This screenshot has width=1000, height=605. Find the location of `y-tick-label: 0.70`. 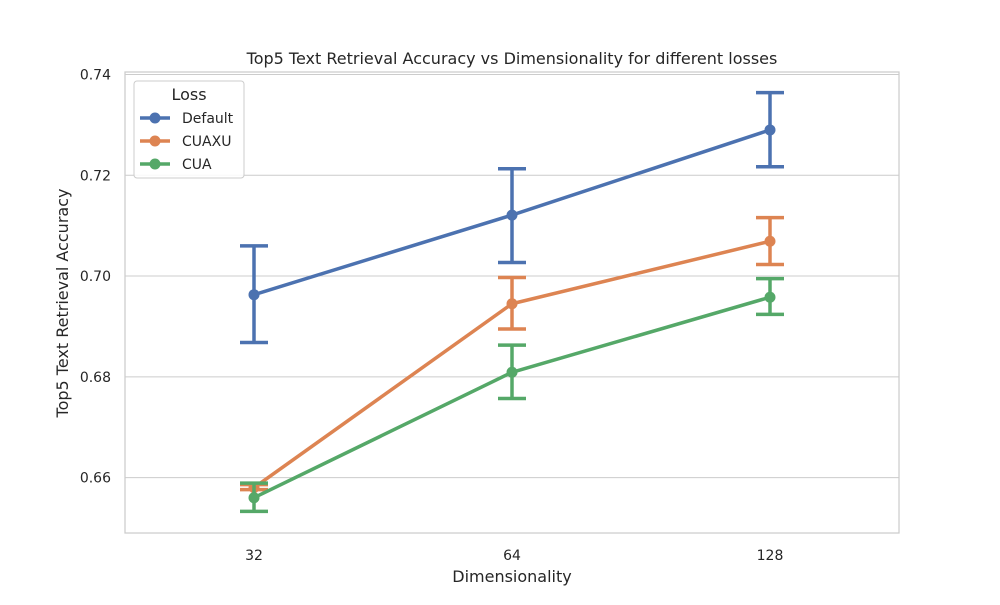

y-tick-label: 0.70 is located at coordinates (95, 277).